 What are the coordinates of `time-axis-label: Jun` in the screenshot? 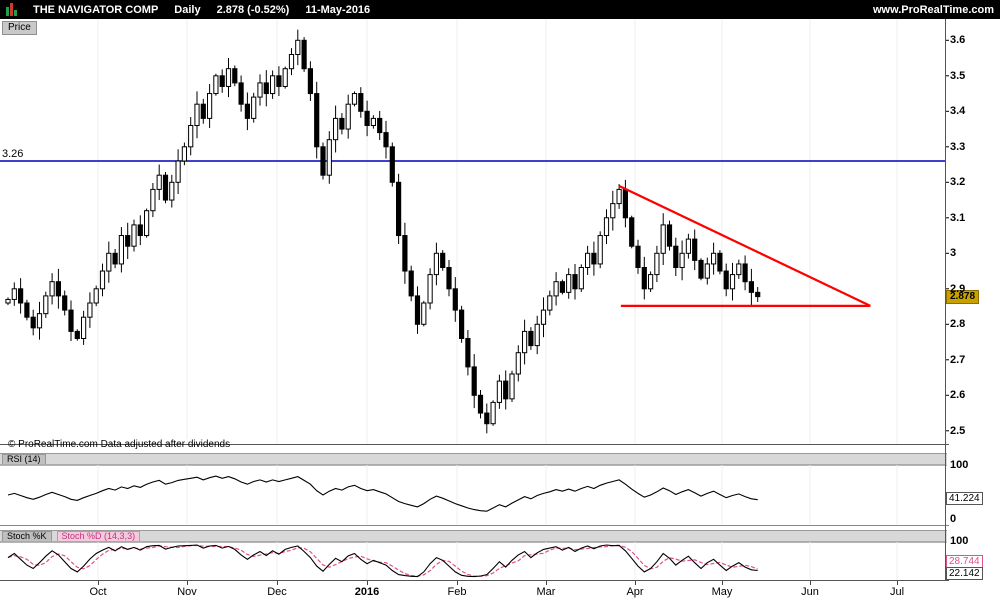 It's located at (810, 592).